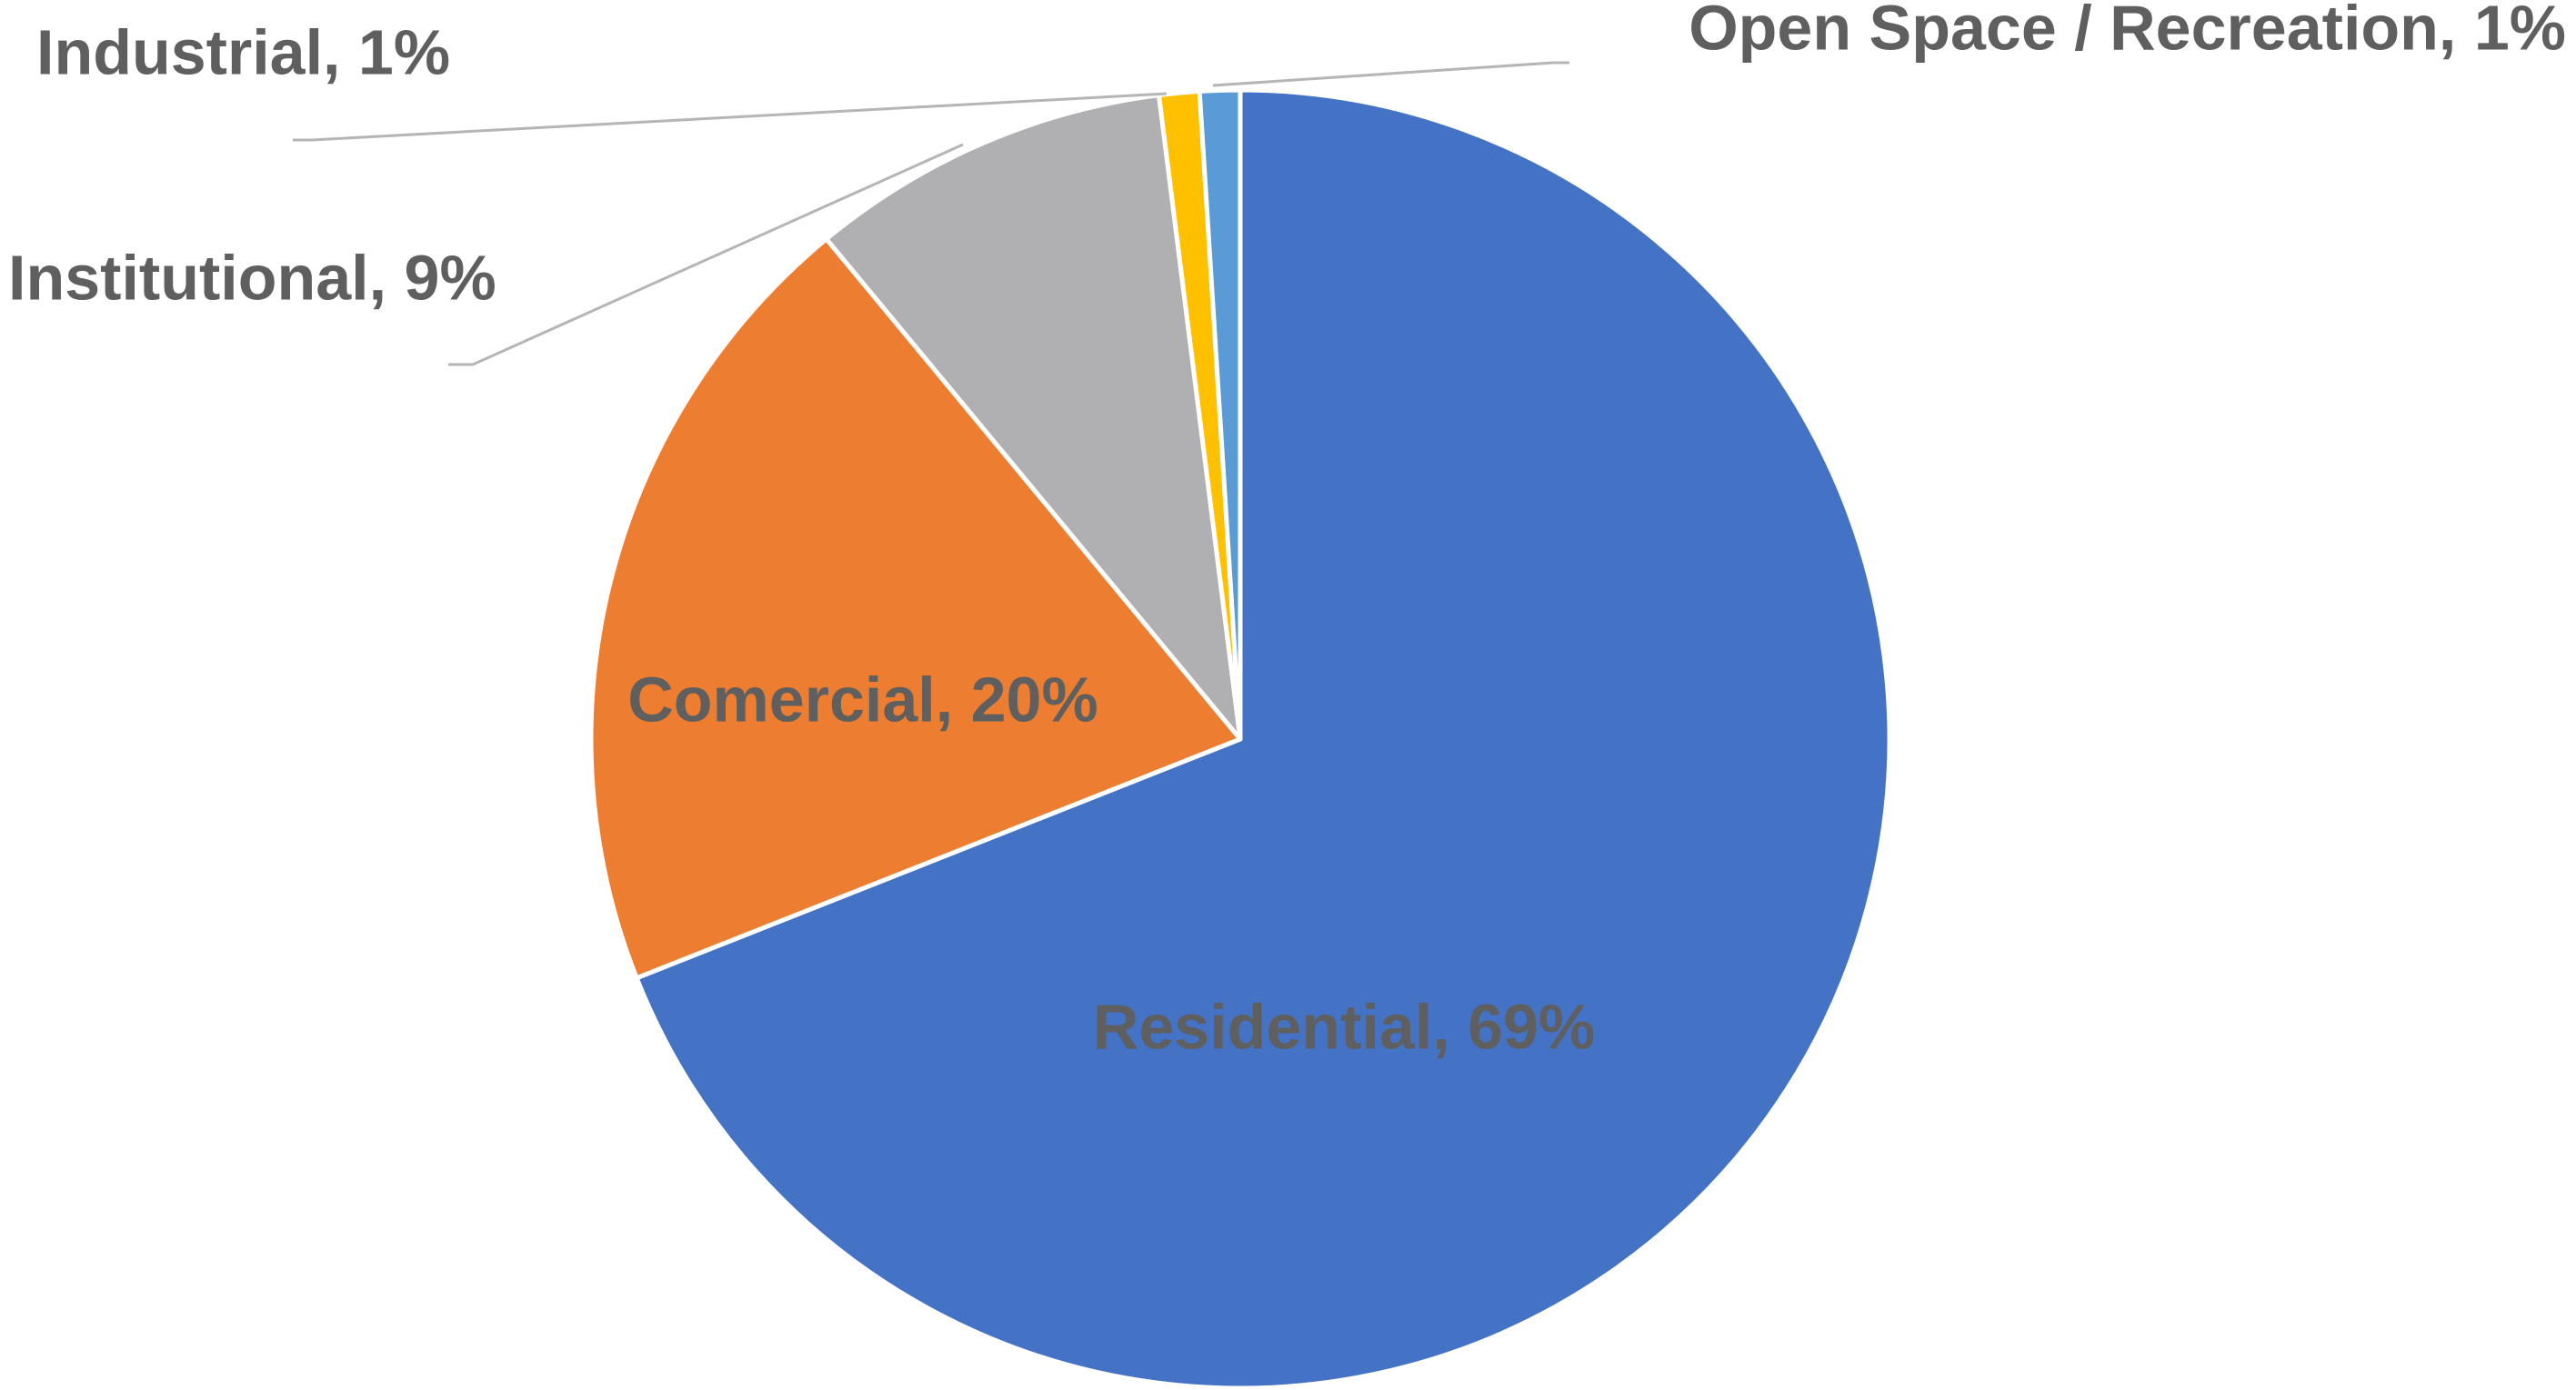  What do you see at coordinates (252, 277) in the screenshot?
I see `data-label: Institutional, 9%` at bounding box center [252, 277].